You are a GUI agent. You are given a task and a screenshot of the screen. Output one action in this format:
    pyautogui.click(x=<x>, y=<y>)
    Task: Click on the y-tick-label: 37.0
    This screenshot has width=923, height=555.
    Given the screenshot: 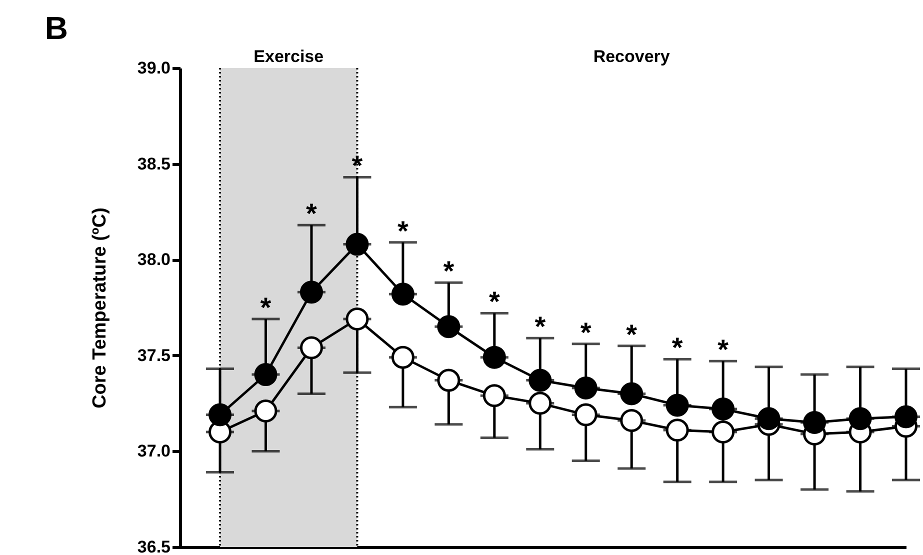 What is the action you would take?
    pyautogui.click(x=153, y=451)
    